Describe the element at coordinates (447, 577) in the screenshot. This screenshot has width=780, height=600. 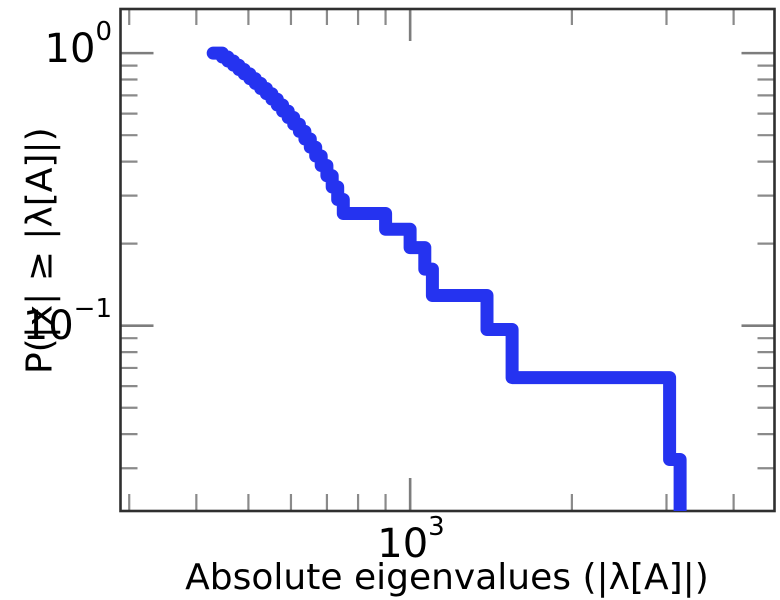
I see `x-axis-label: Absolute eigenvalues (|λ[A]|)` at that location.